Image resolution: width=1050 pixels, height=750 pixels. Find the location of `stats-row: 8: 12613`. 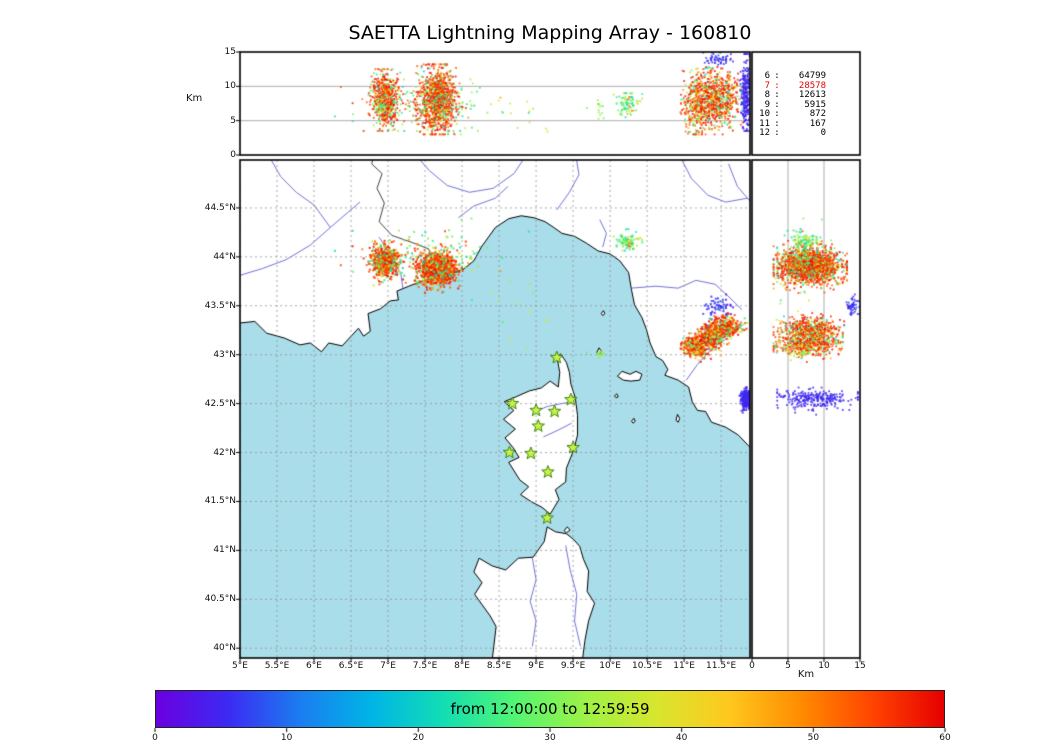

stats-row: 8: 12613 is located at coordinates (804, 95).